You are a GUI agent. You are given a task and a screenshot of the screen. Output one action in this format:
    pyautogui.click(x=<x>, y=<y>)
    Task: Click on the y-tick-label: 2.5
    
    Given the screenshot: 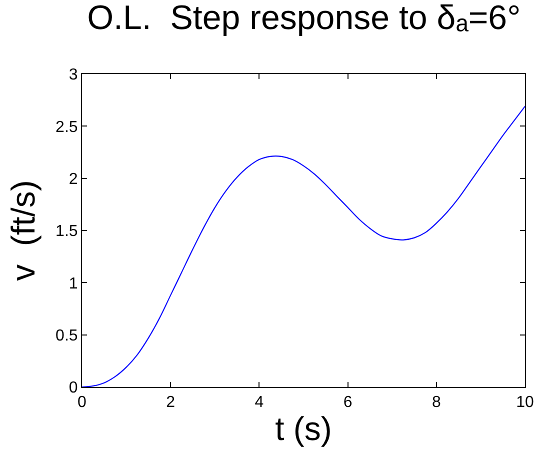 What is the action you would take?
    pyautogui.click(x=67, y=127)
    